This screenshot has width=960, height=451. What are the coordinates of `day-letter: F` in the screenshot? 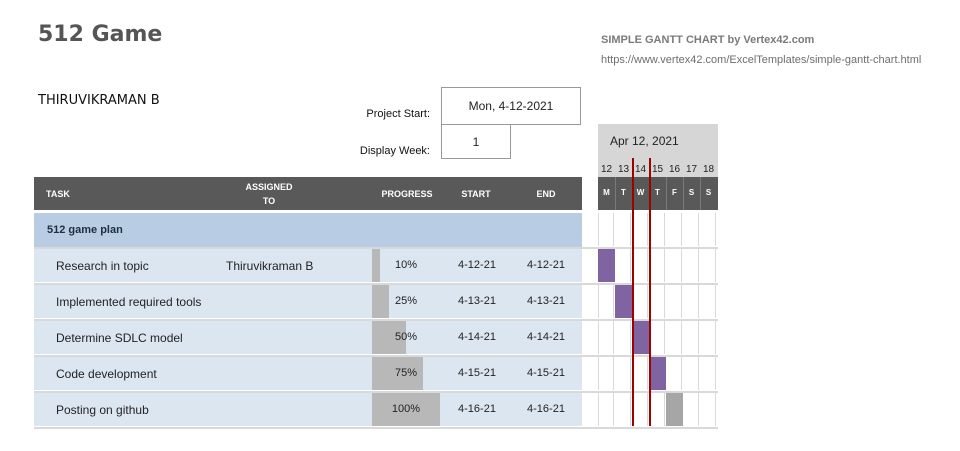 It's located at (674, 192).